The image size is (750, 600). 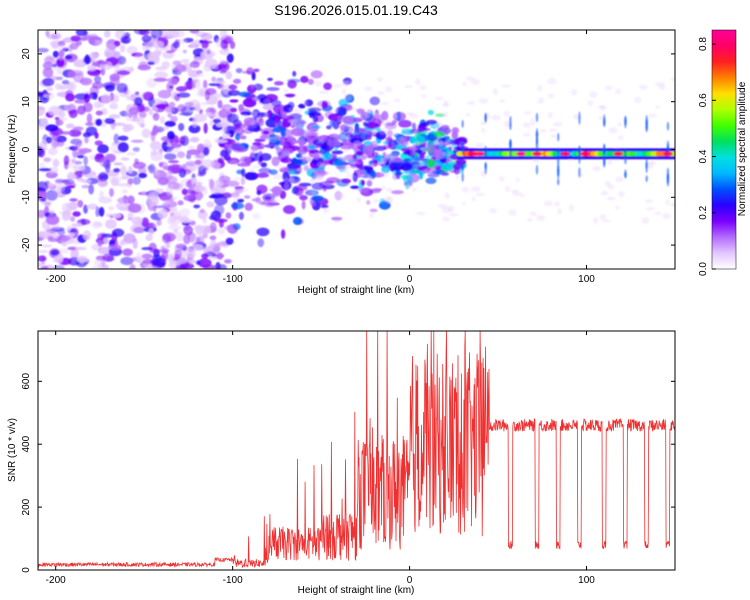 I want to click on spectrogram-ytick-label: 10, so click(x=26, y=102).